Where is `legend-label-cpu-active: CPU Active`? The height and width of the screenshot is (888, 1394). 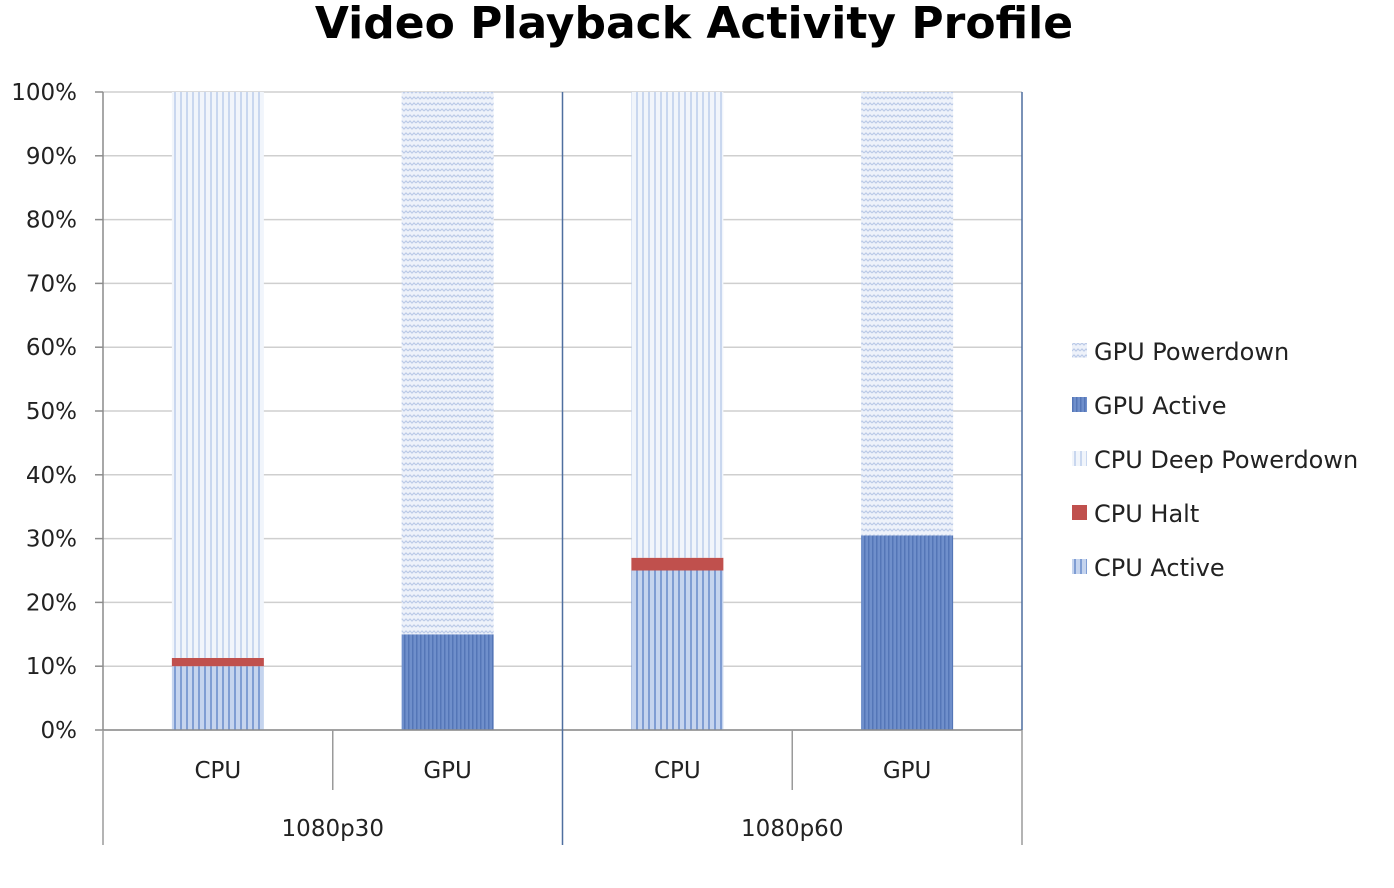 legend-label-cpu-active: CPU Active is located at coordinates (1159, 568).